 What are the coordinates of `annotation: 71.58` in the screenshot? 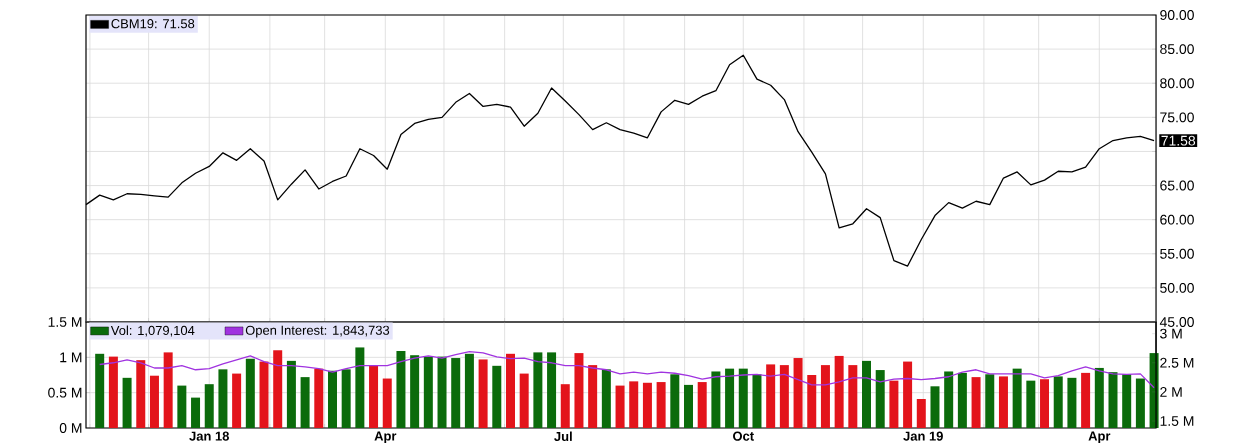 It's located at (1178, 140).